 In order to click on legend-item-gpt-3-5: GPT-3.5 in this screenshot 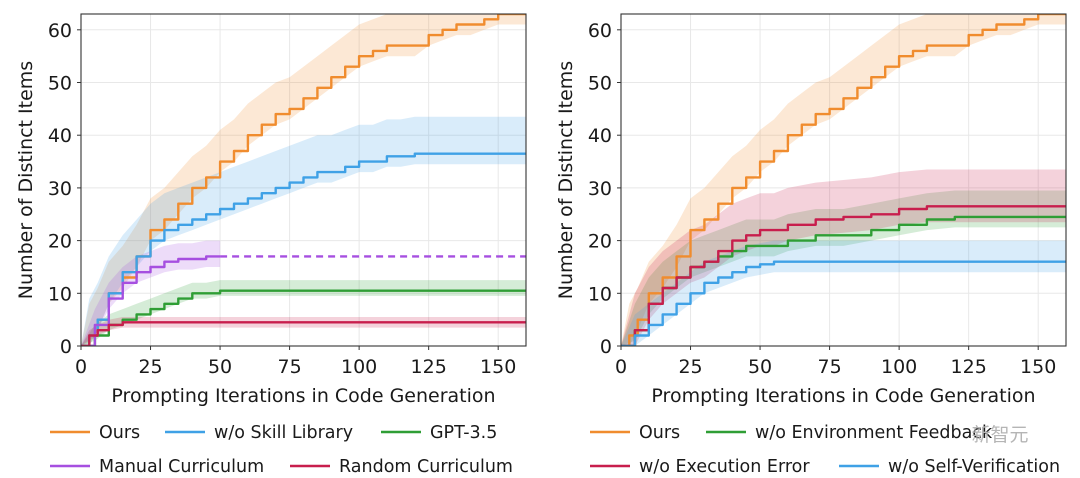, I will do `click(439, 433)`.